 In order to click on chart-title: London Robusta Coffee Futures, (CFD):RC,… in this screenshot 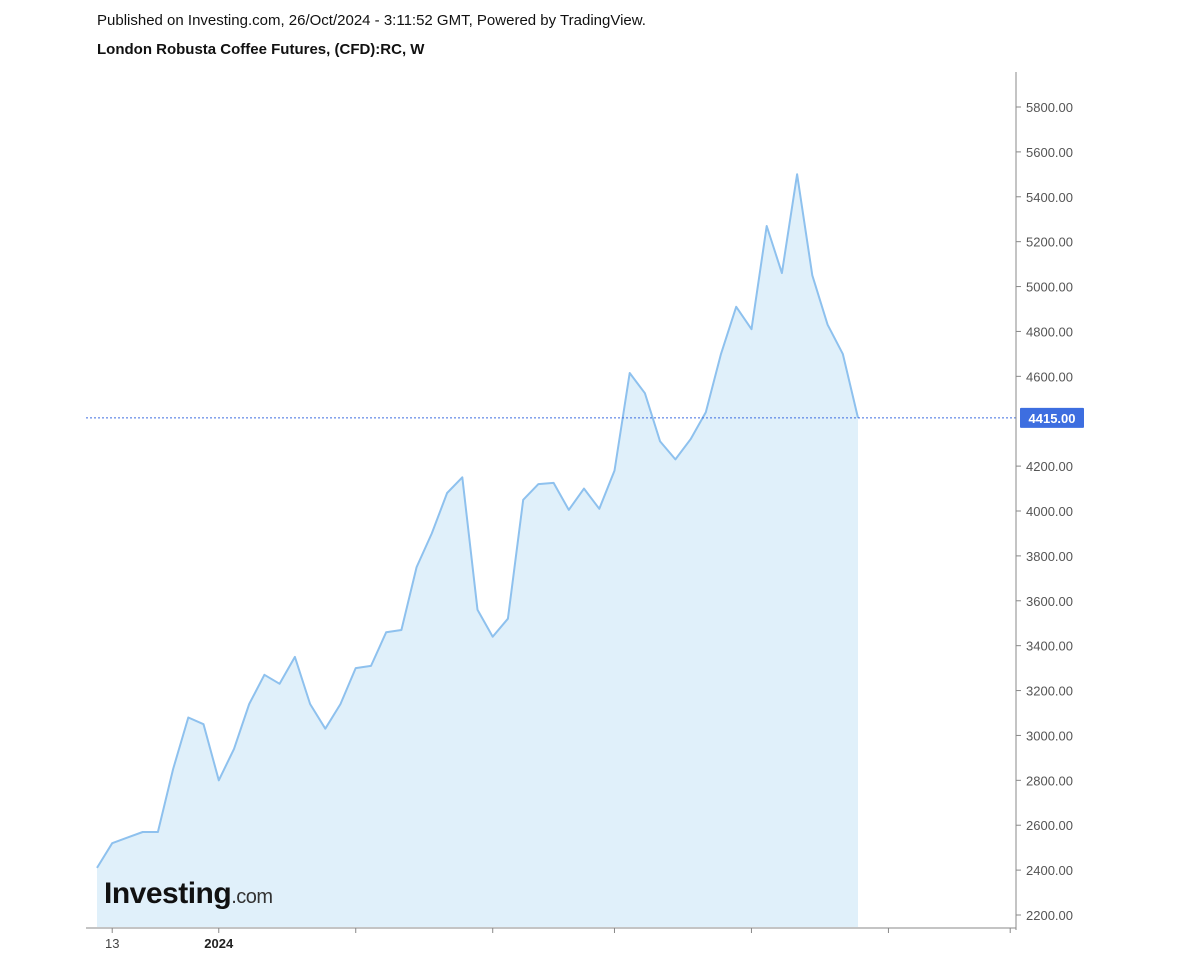, I will do `click(261, 49)`.